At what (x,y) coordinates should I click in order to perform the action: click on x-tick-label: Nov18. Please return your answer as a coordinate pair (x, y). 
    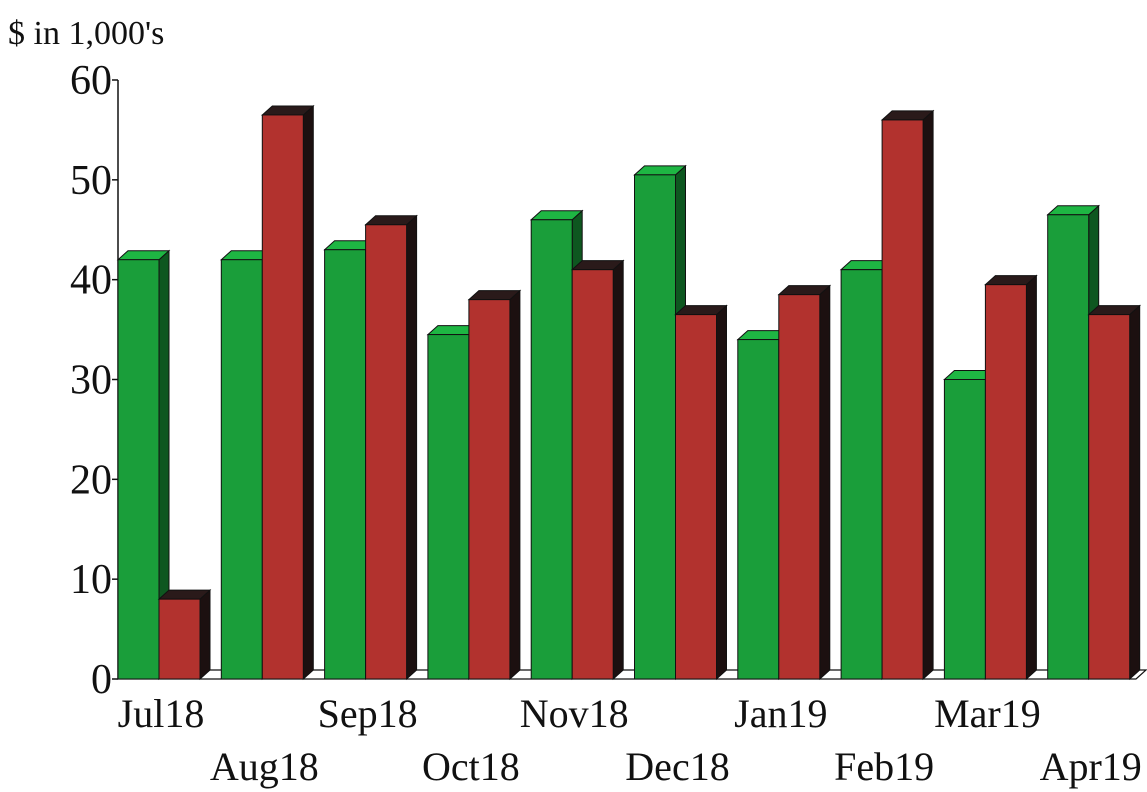
    Looking at the image, I should click on (574, 713).